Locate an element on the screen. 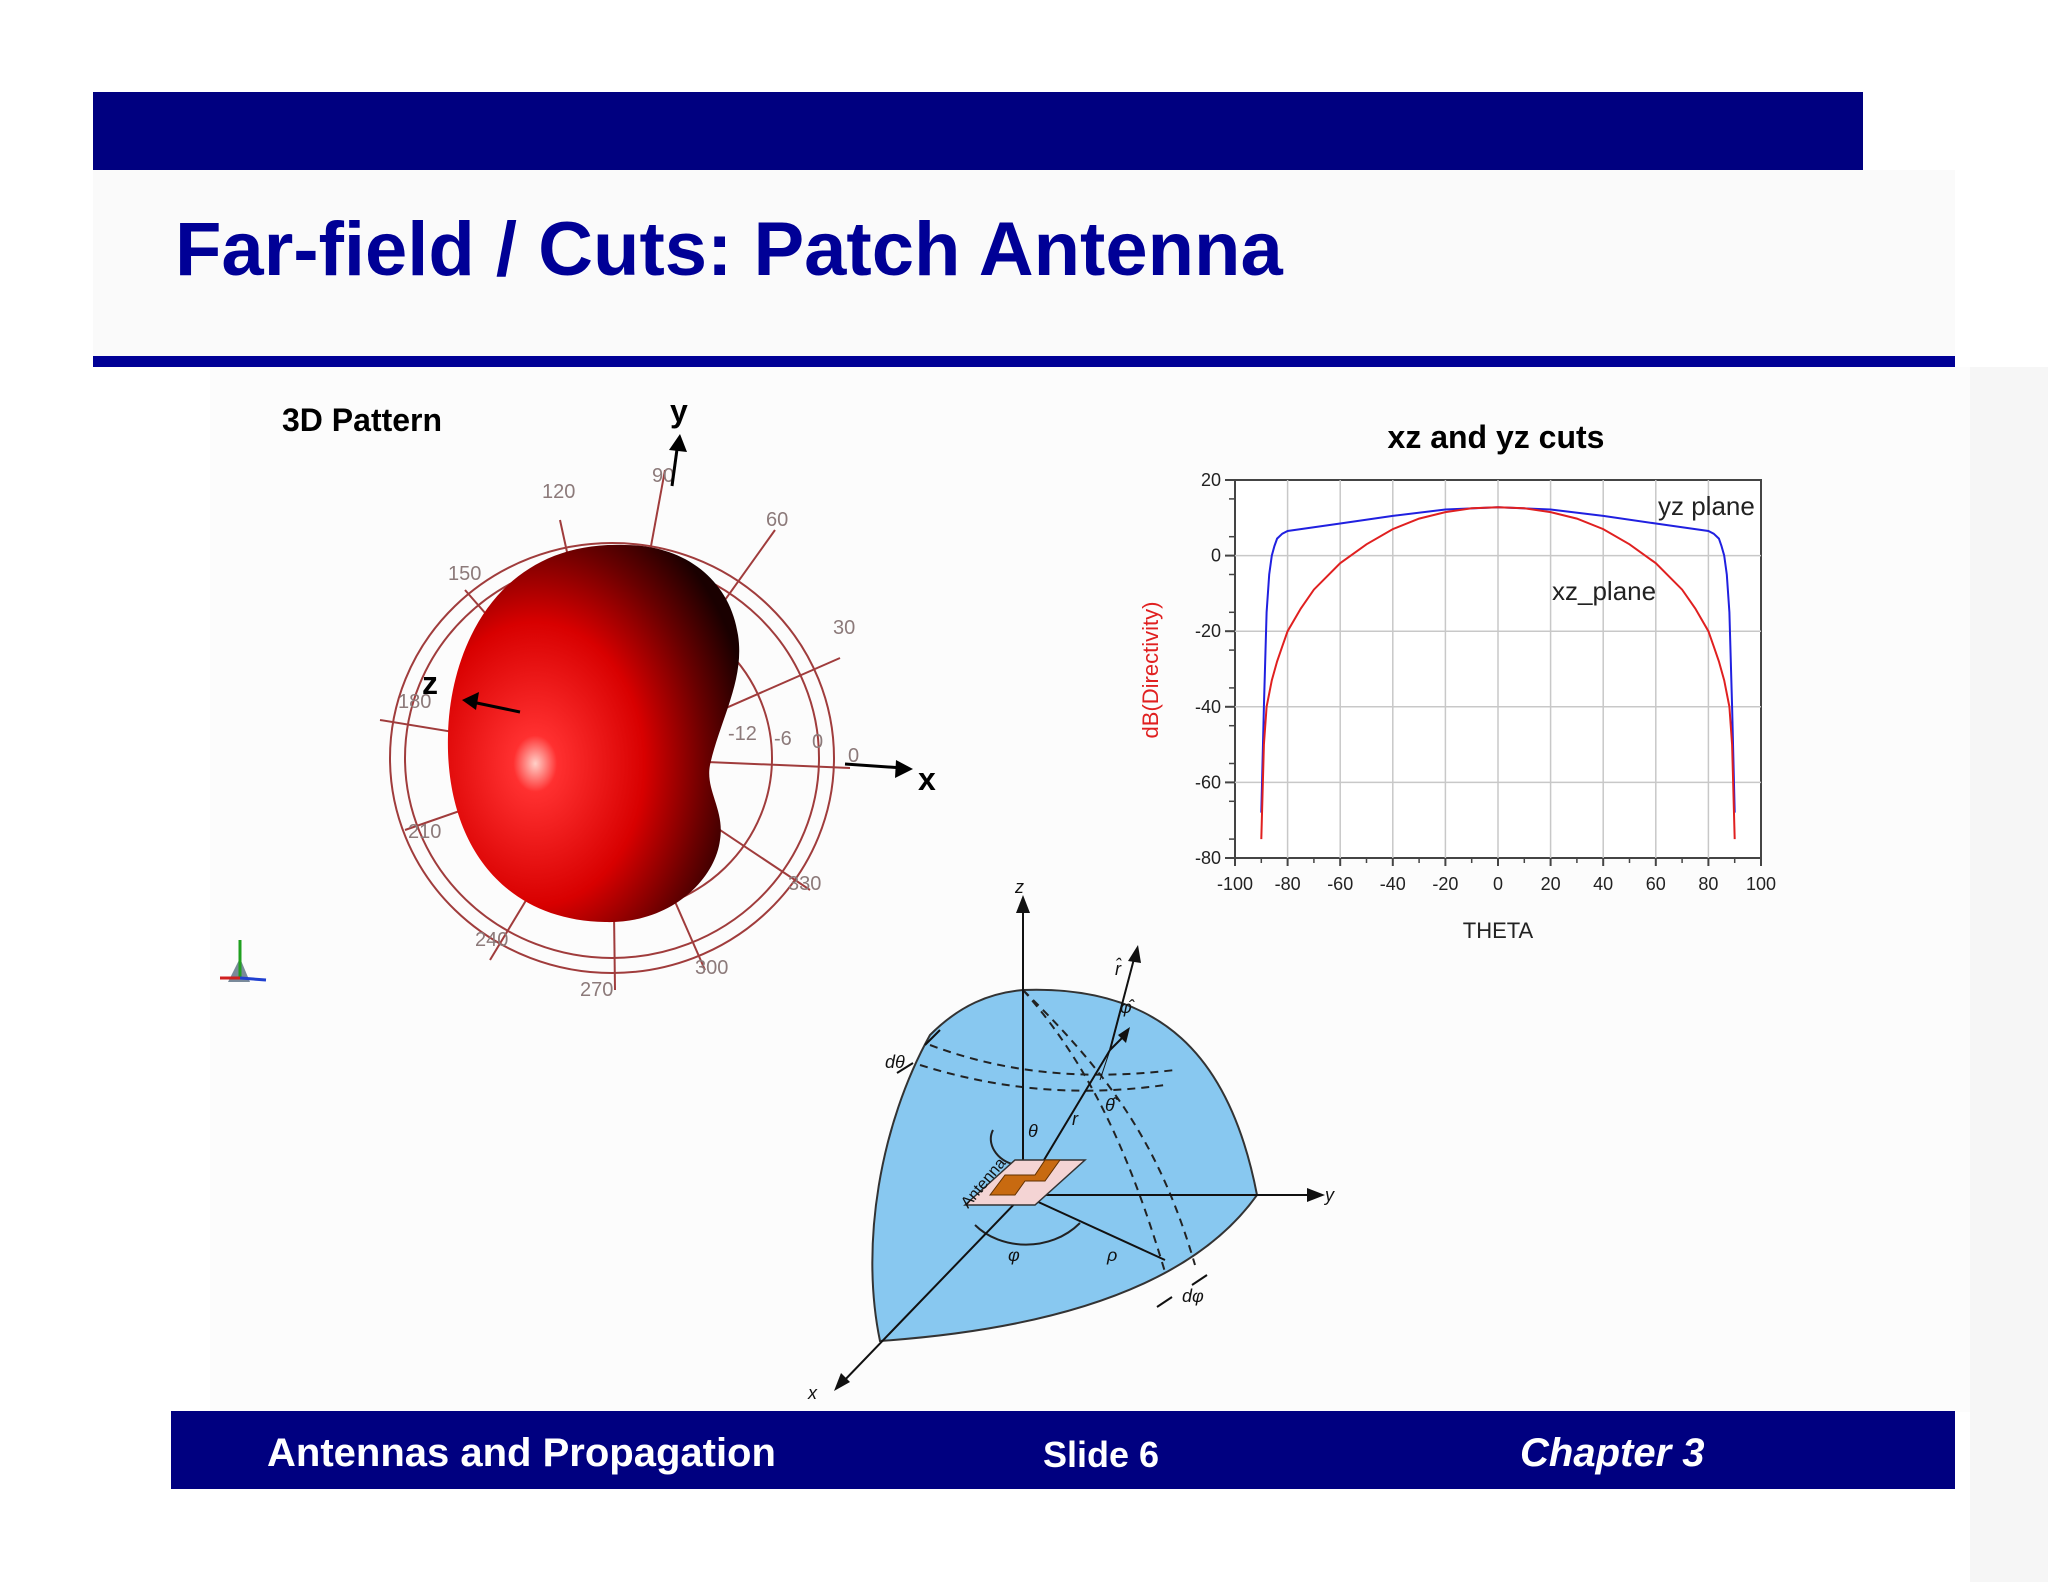 Image resolution: width=2048 pixels, height=1582 pixels. top-band is located at coordinates (978, 131).